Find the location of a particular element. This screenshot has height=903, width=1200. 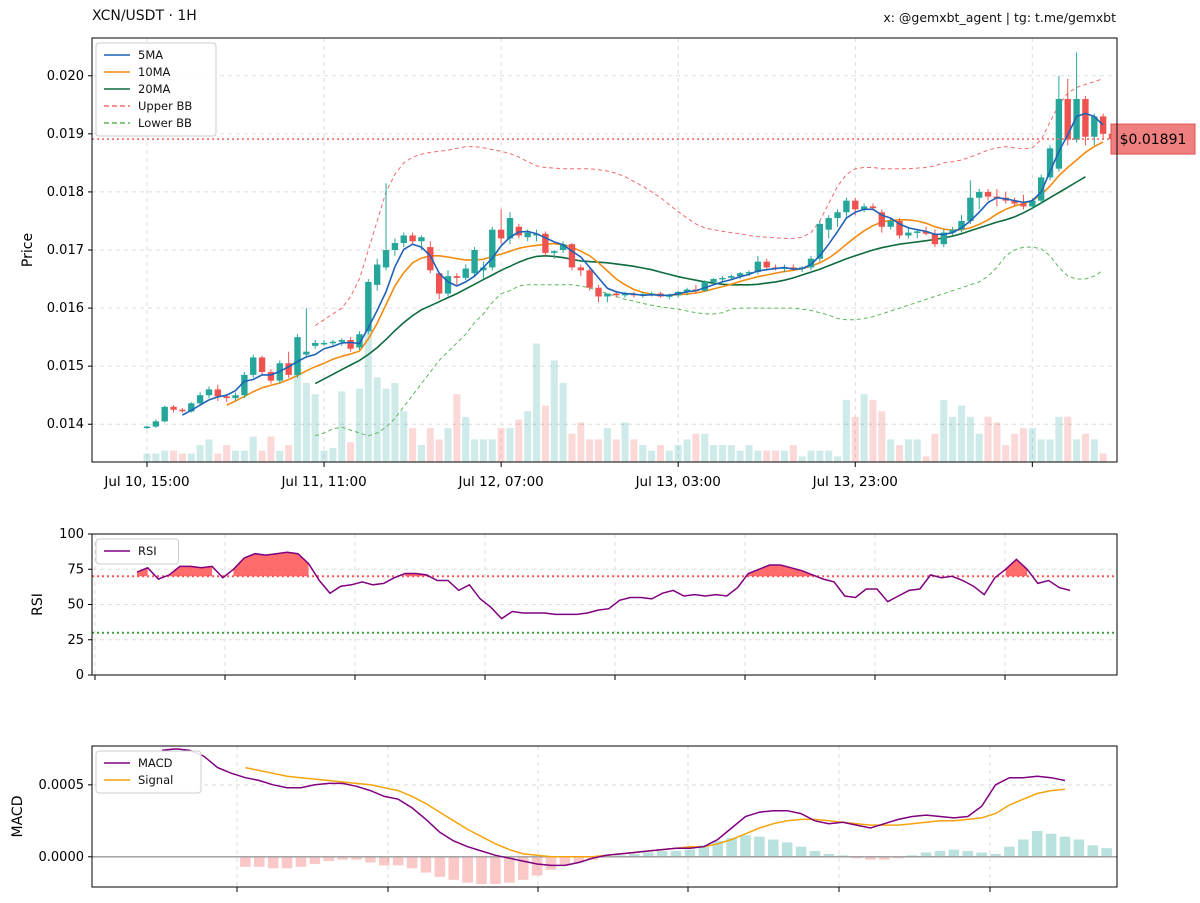

macd-frame is located at coordinates (604, 816).